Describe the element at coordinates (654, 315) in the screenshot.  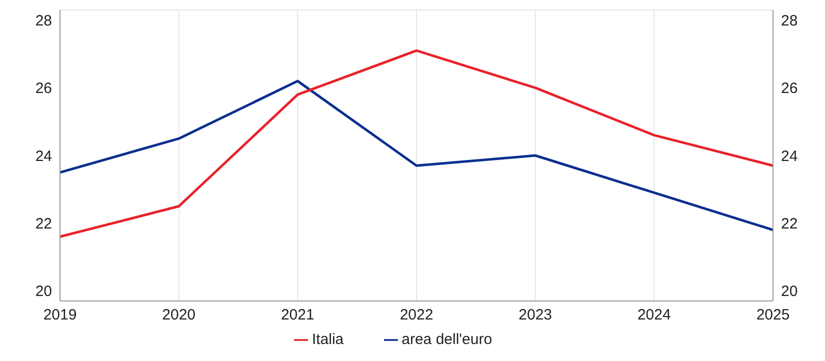
I see `x-tick-label: 2024` at that location.